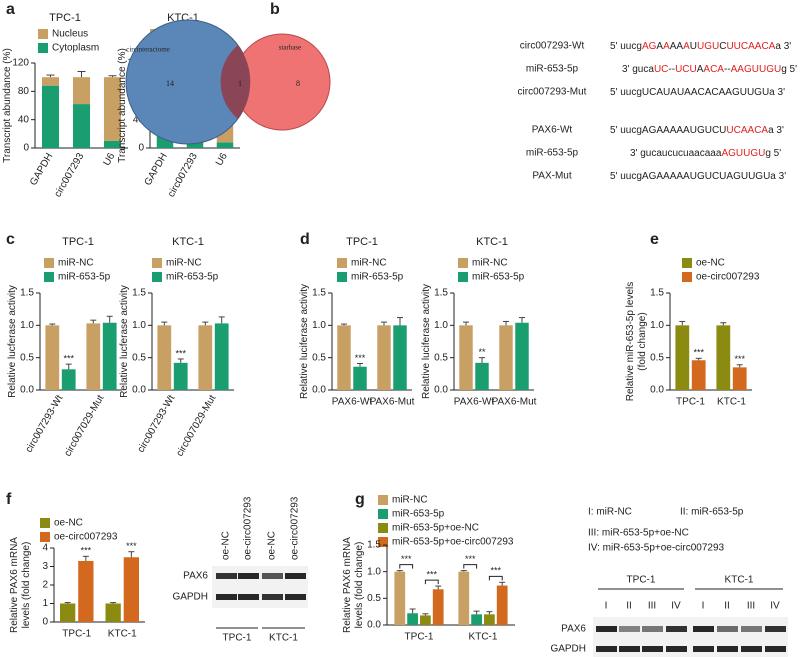 Image resolution: width=800 pixels, height=657 pixels. Describe the element at coordinates (353, 585) in the screenshot. I see `y-axis-label: Relative PAX6 mRNAlevels (fold change)` at that location.